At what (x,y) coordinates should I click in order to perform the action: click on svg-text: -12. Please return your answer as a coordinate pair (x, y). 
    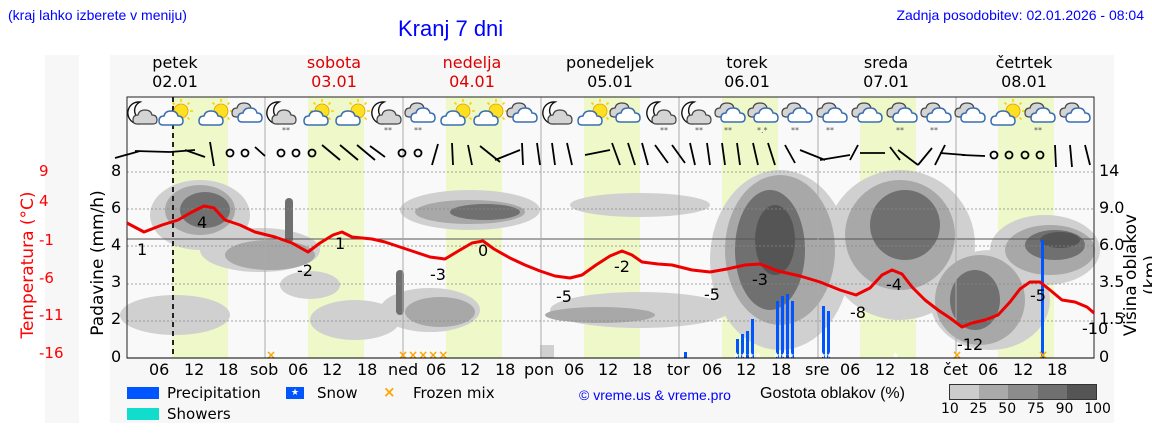
    Looking at the image, I should click on (970, 344).